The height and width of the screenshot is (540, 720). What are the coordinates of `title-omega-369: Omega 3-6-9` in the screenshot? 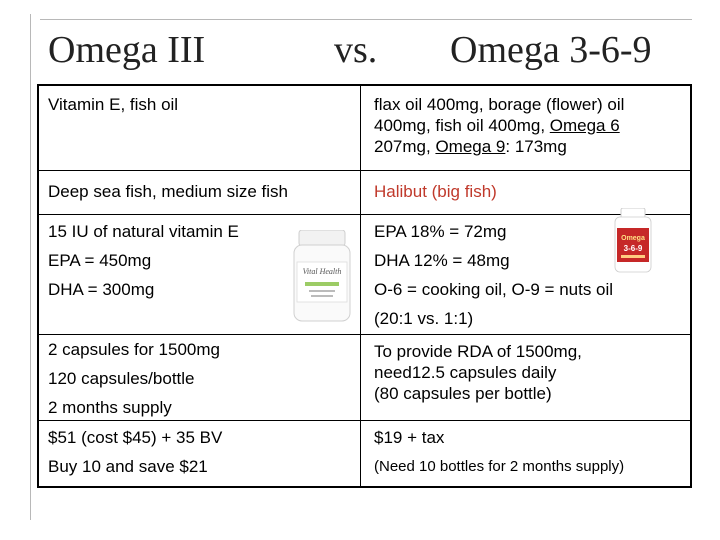 It's located at (551, 50).